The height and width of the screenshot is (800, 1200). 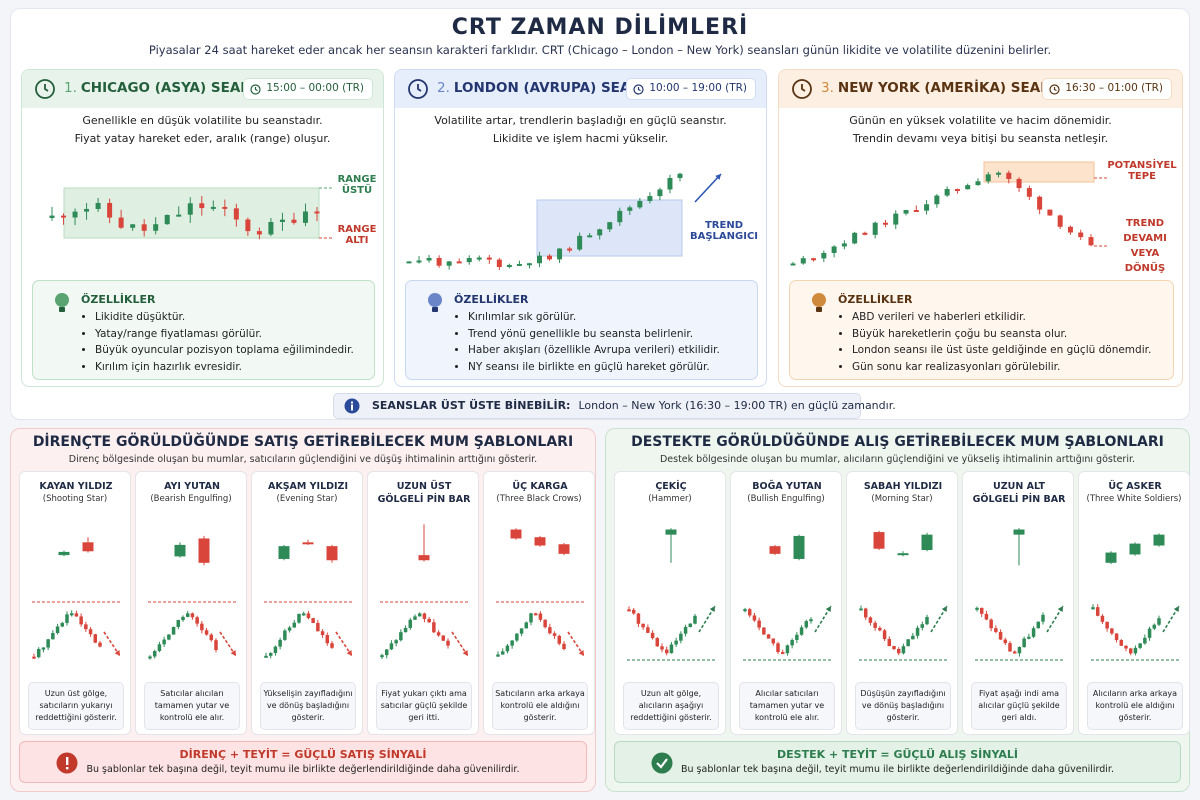 What do you see at coordinates (75, 499) in the screenshot?
I see `pattern-english: (Shooting Star)` at bounding box center [75, 499].